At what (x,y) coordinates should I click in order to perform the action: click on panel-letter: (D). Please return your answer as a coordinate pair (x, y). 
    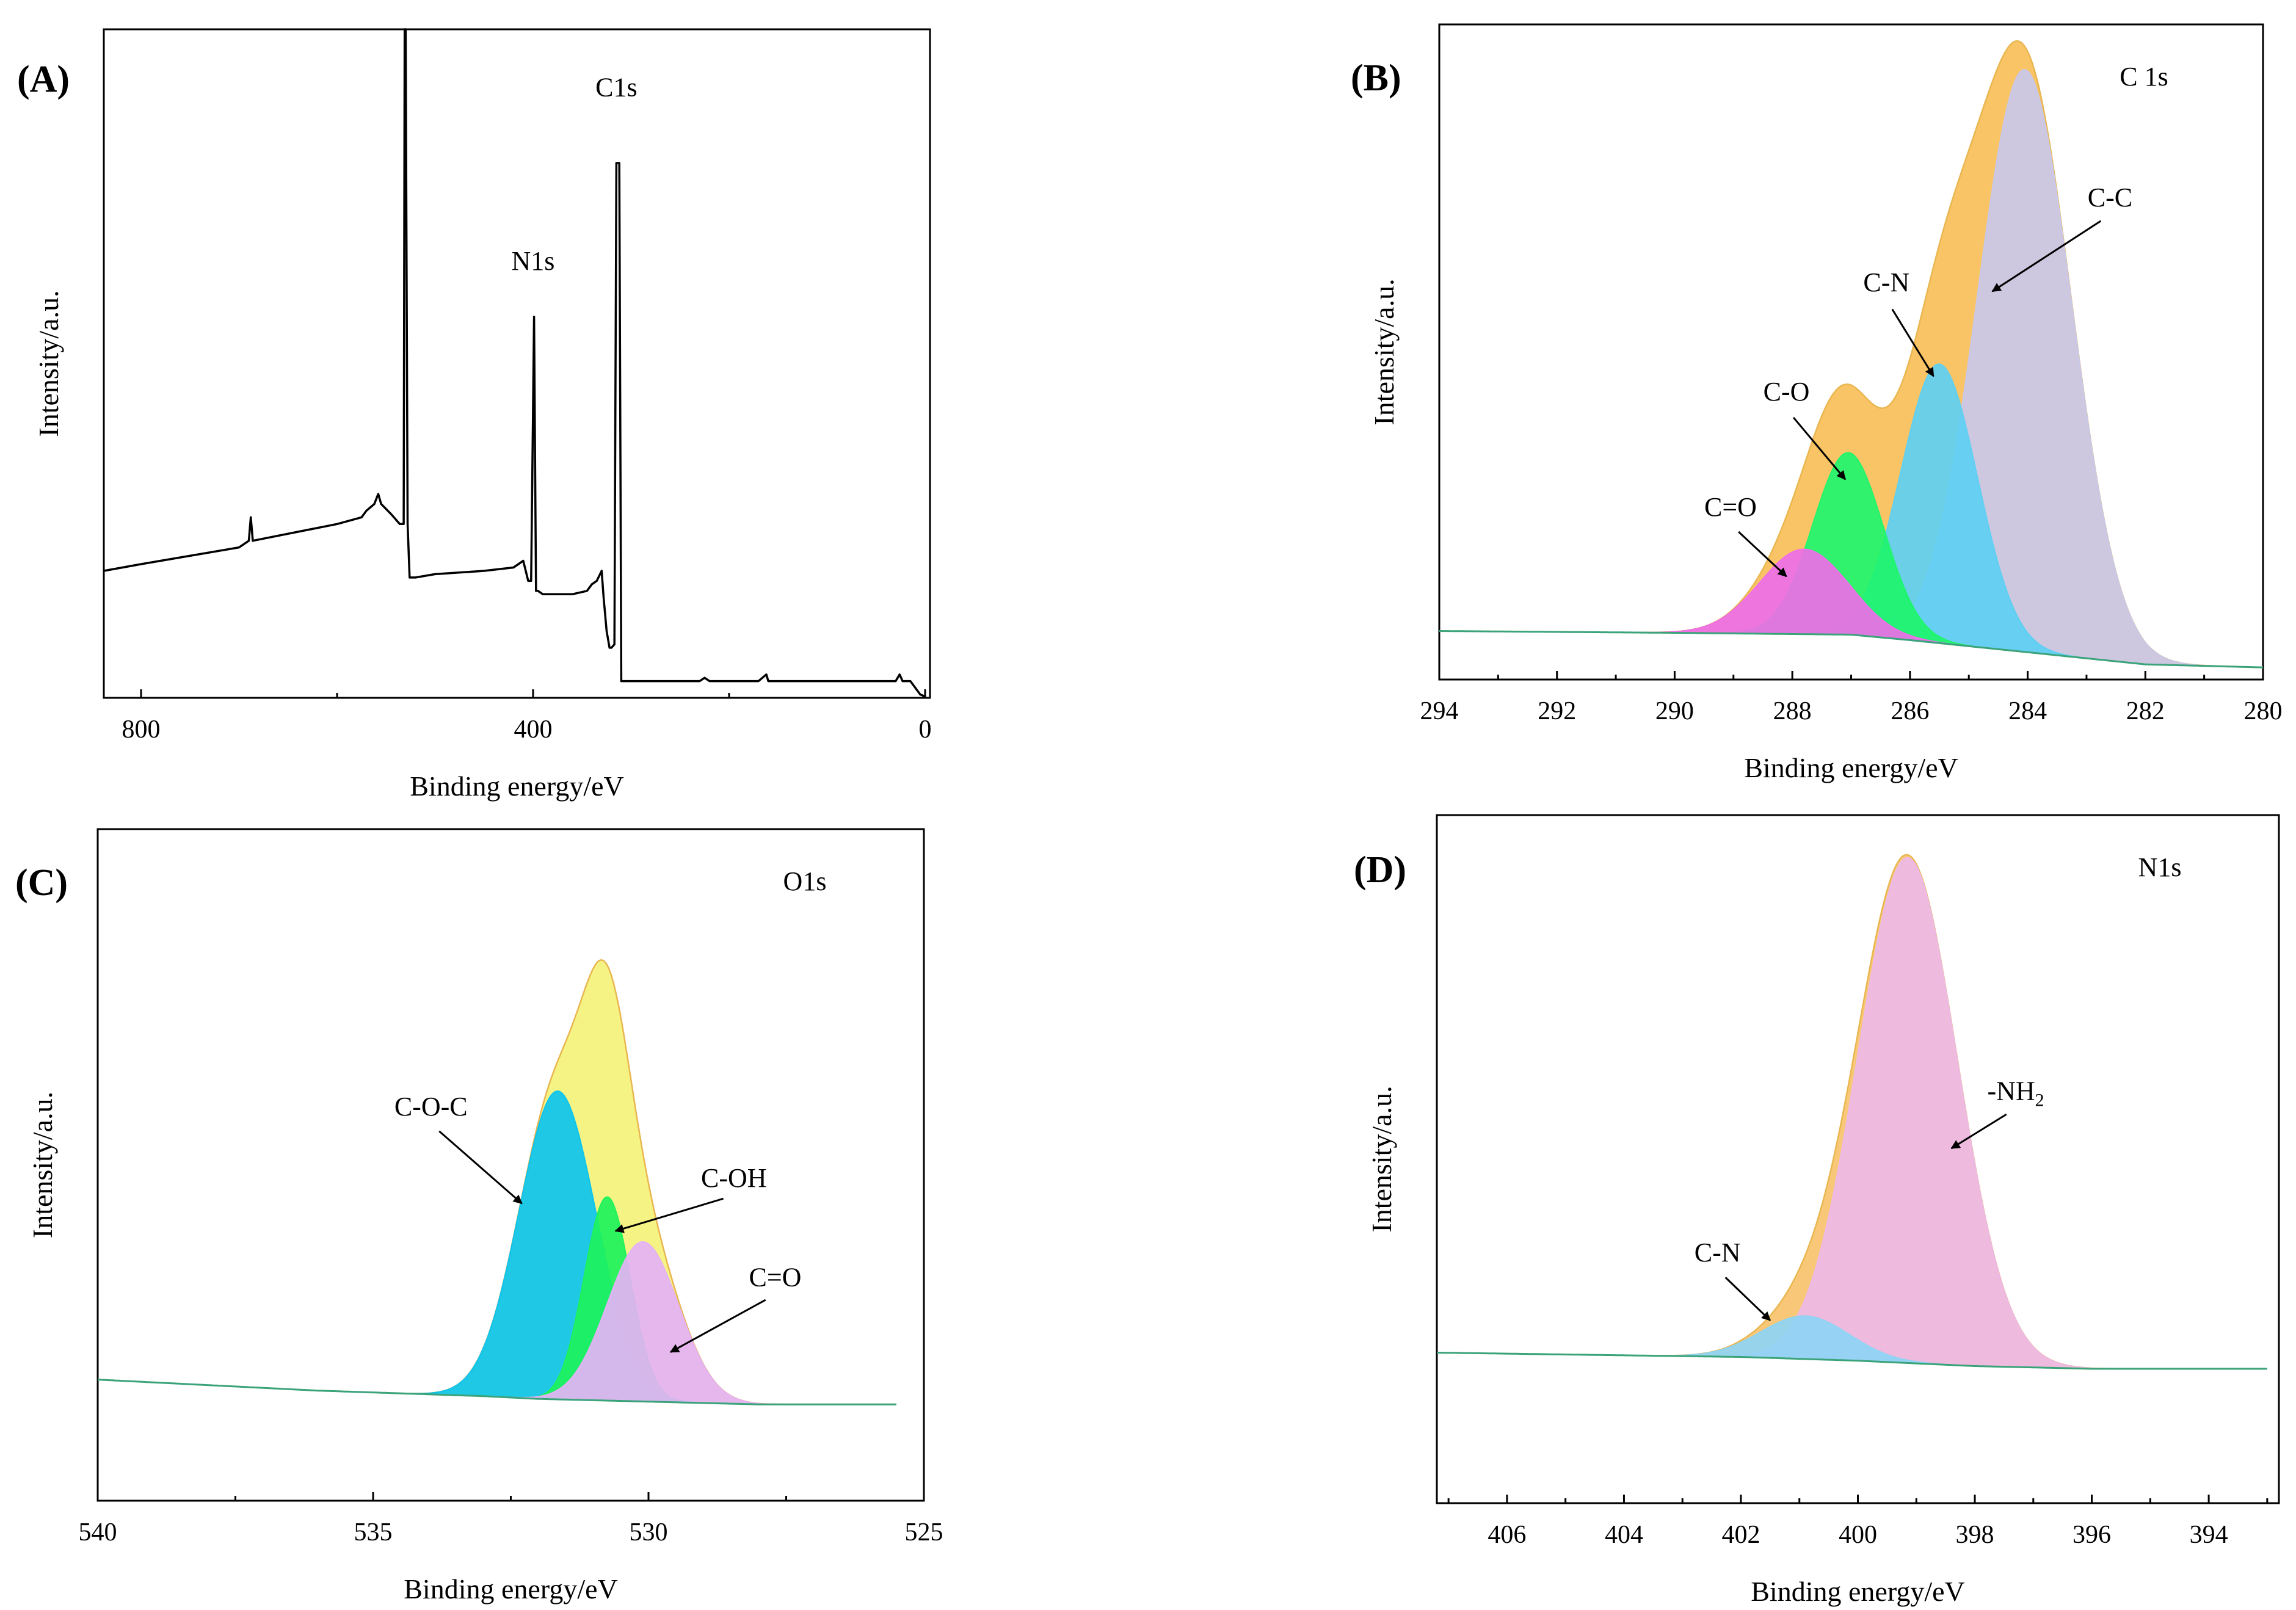
    Looking at the image, I should click on (1380, 870).